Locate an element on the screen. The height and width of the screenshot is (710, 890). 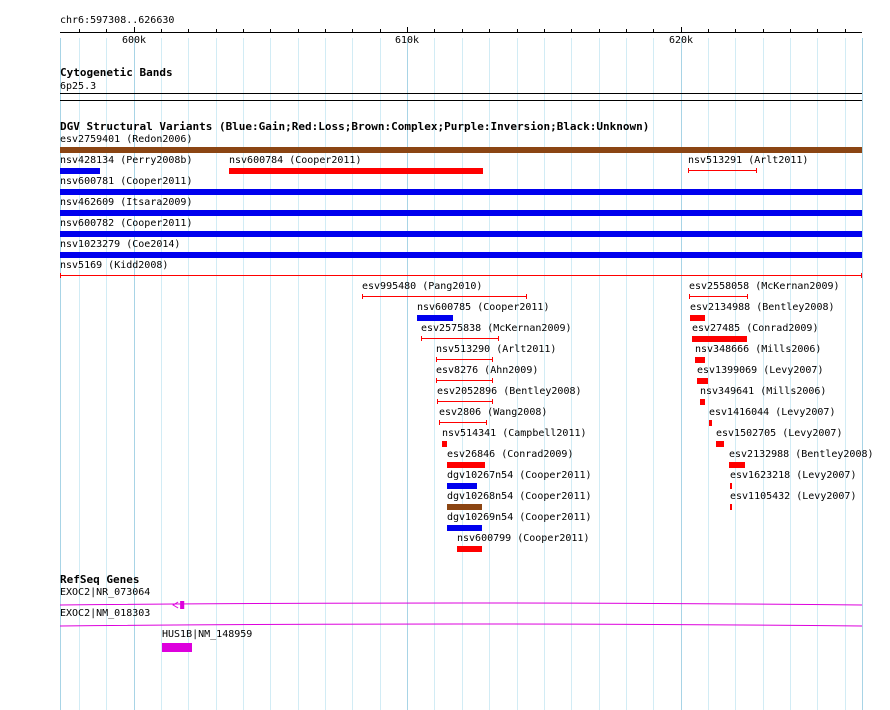
variant-label: nsv600782 (Cooper2011) is located at coordinates (126, 223).